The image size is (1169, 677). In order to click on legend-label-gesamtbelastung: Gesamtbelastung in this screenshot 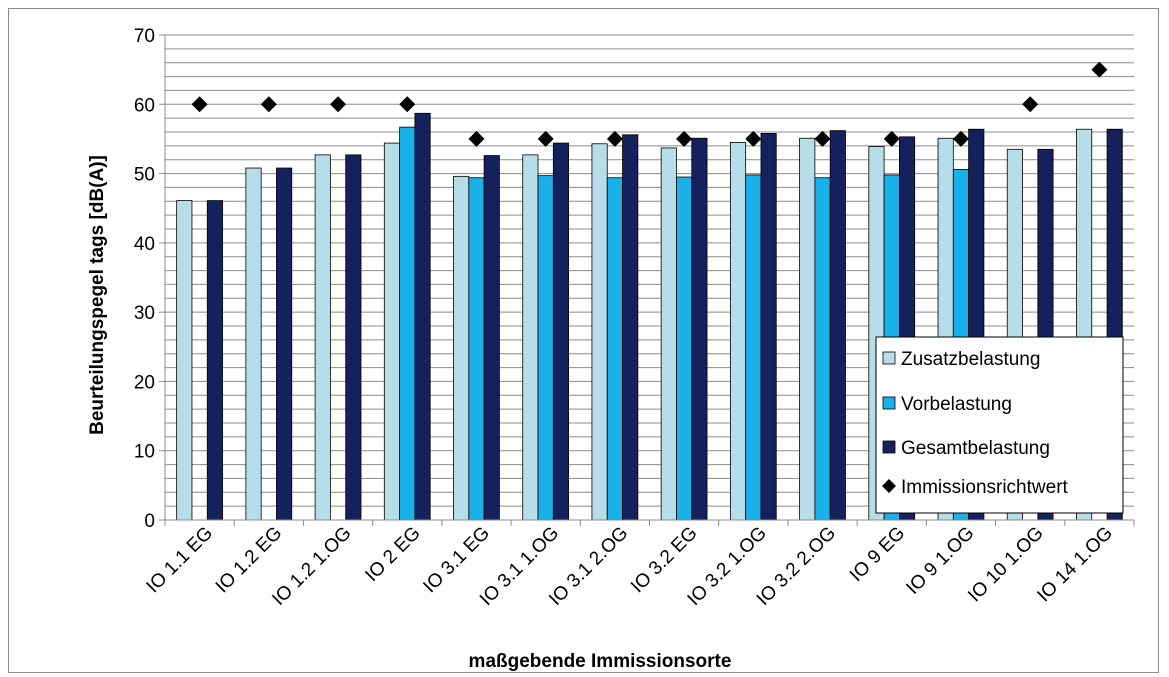, I will do `click(975, 448)`.